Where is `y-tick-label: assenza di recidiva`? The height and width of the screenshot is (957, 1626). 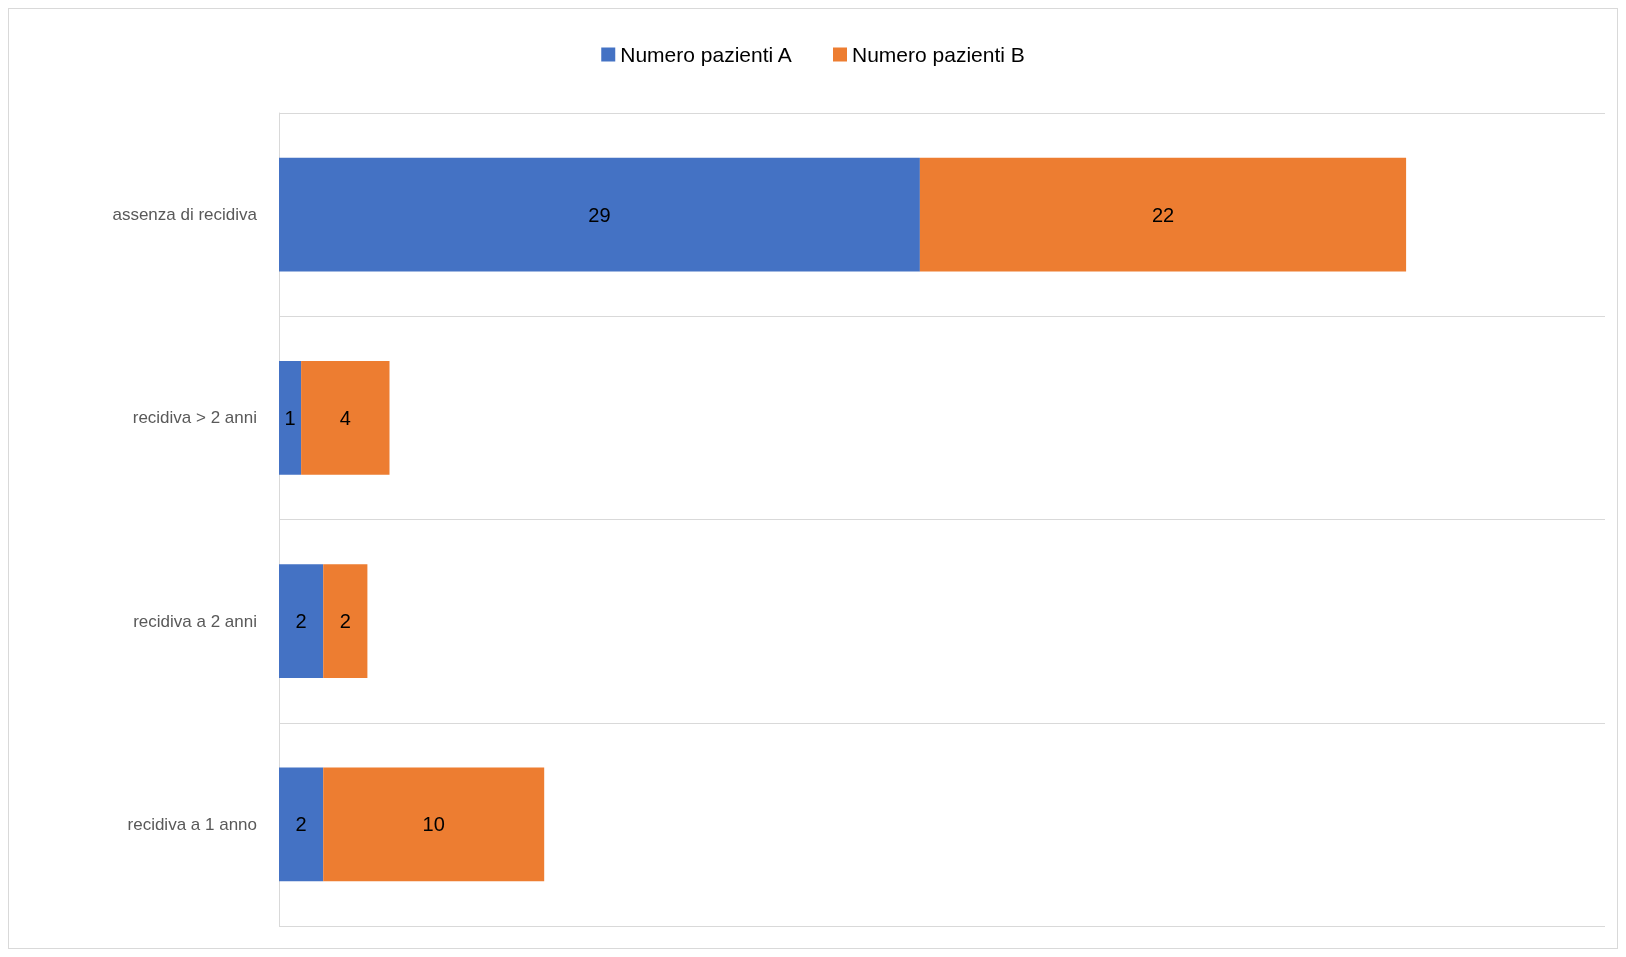
y-tick-label: assenza di recidiva is located at coordinates (185, 215).